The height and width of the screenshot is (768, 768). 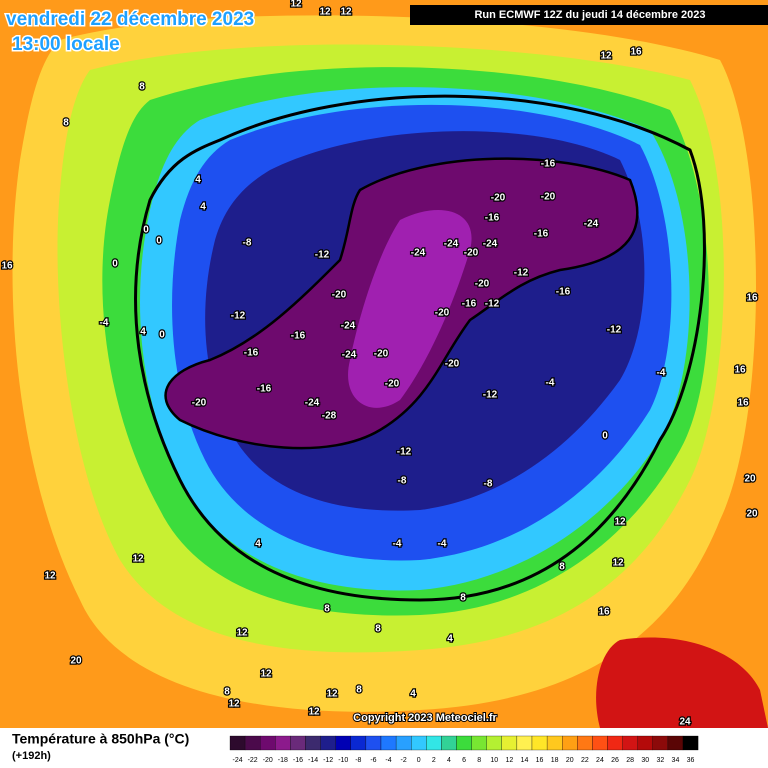 I want to click on arctic-core-inner, so click(x=410, y=309).